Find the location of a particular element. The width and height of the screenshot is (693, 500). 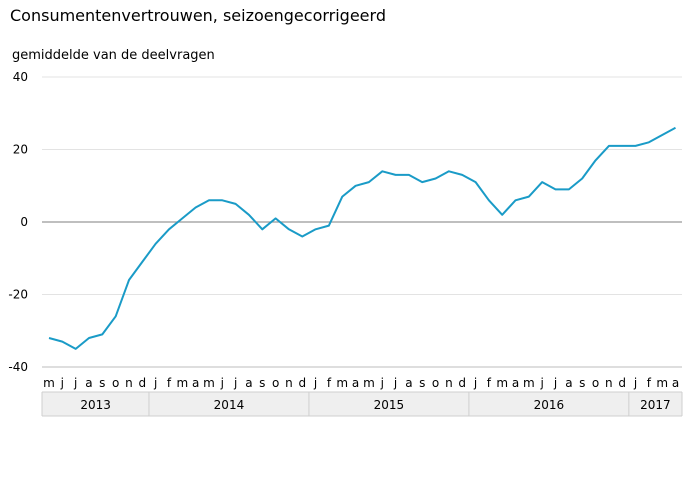

y-tick-label: -20 is located at coordinates (18, 295).